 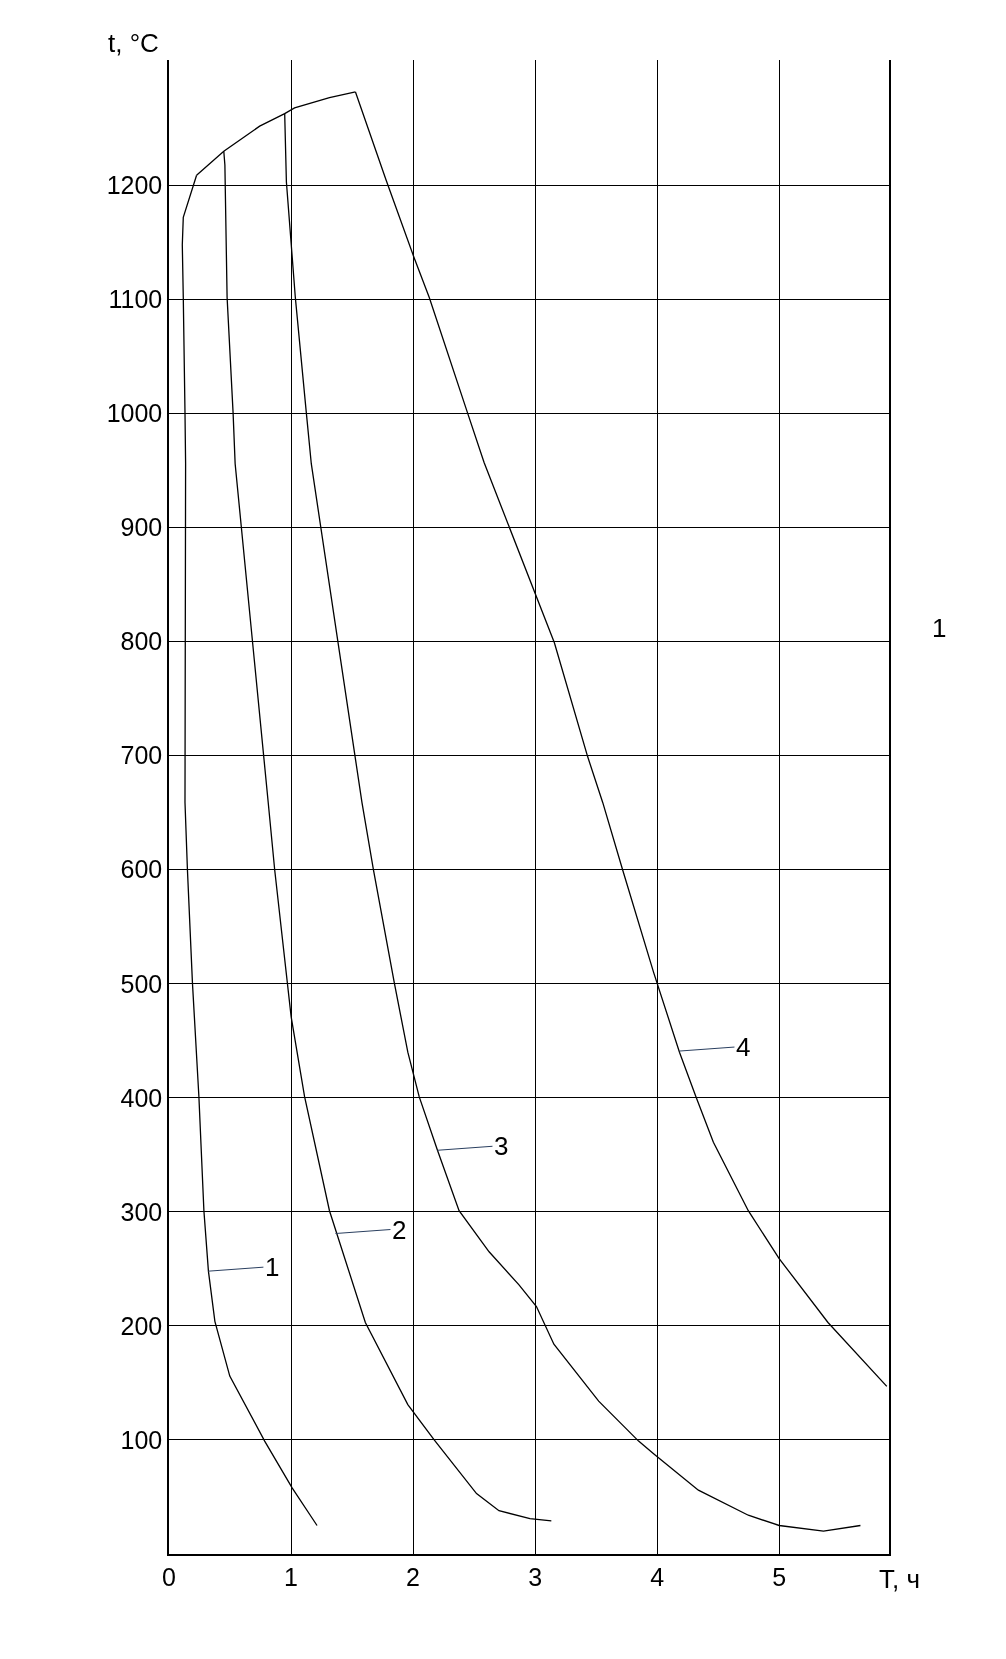 What do you see at coordinates (291, 1576) in the screenshot?
I see `x-tick-label: 1` at bounding box center [291, 1576].